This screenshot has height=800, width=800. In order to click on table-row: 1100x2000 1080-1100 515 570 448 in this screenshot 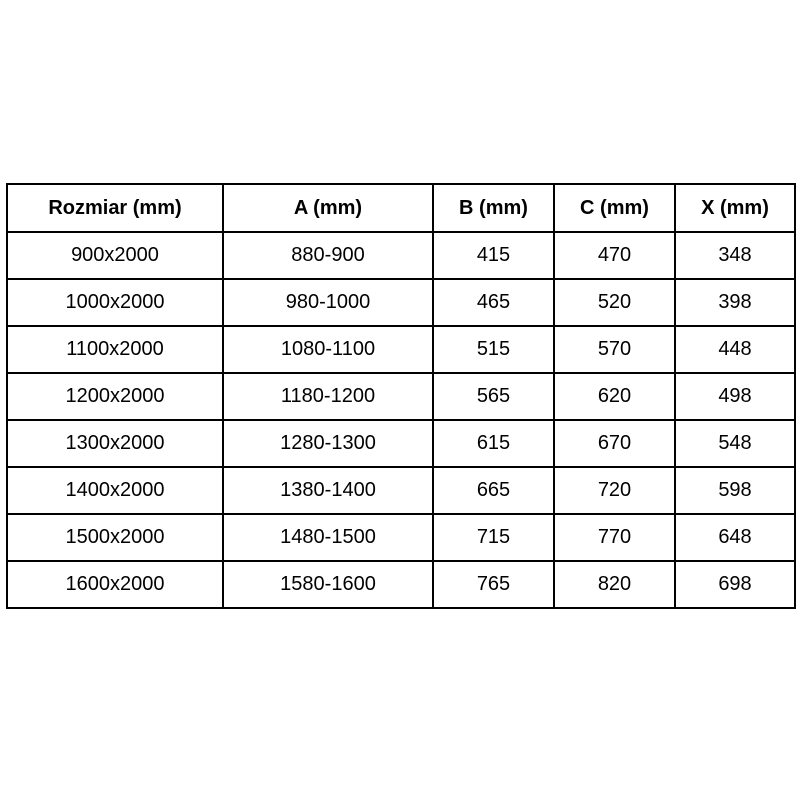, I will do `click(401, 349)`.